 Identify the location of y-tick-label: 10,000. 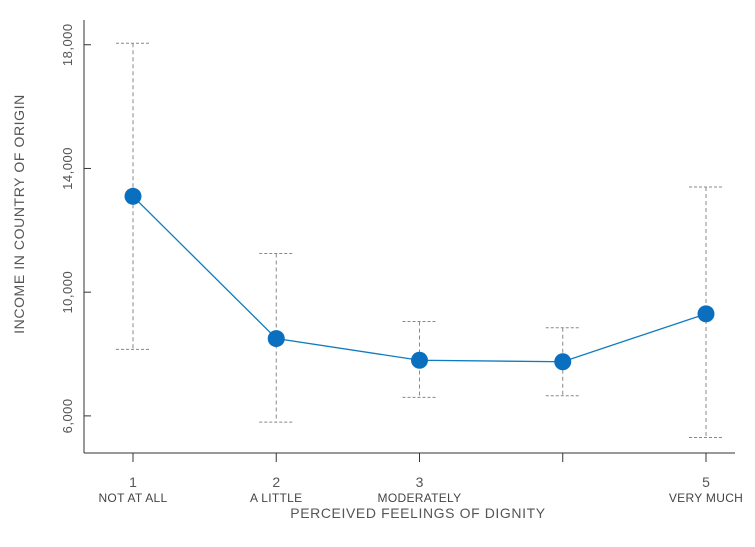
(67, 292).